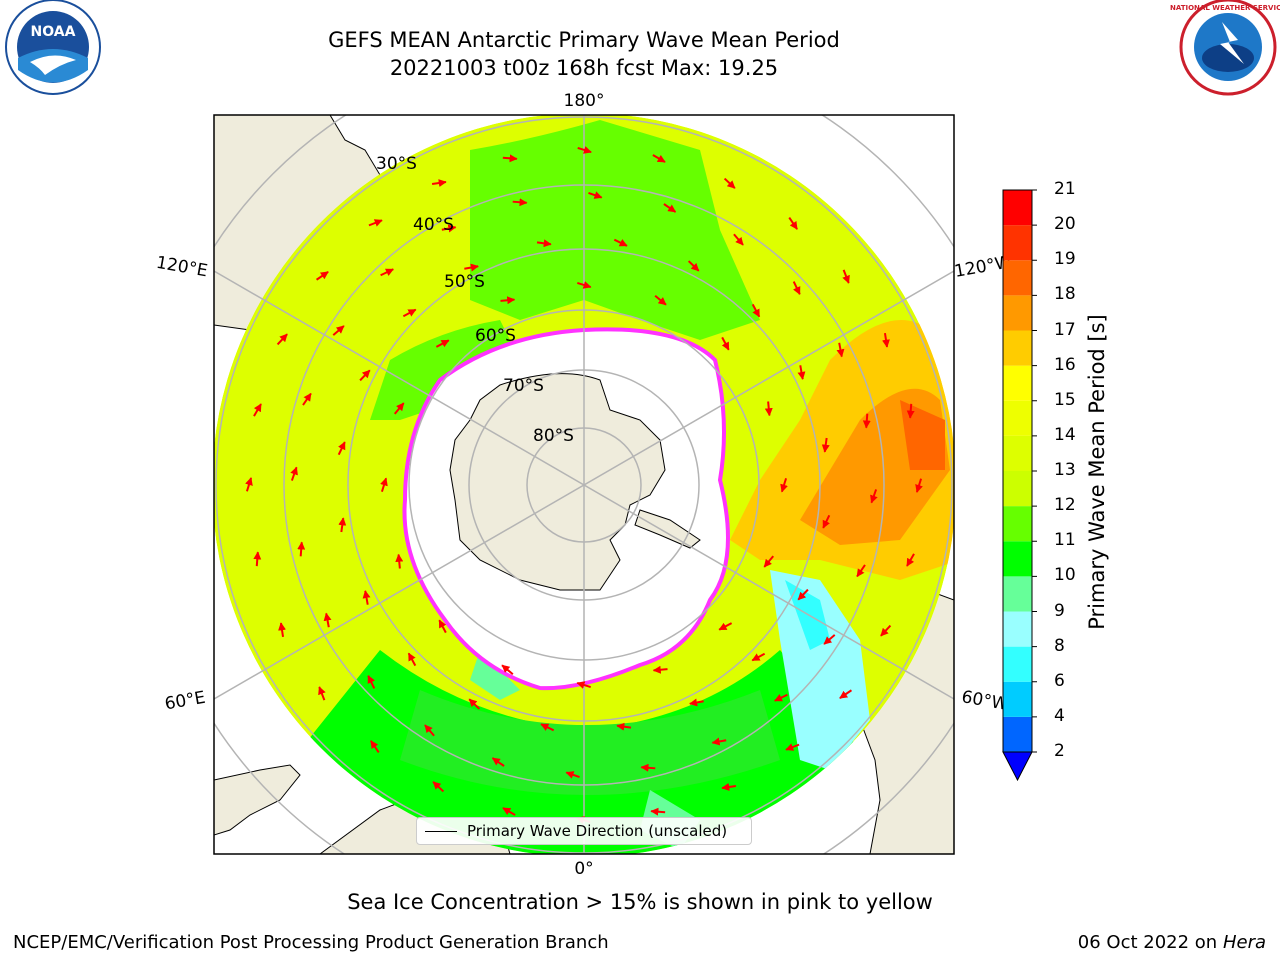 The width and height of the screenshot is (1280, 960). I want to click on nws-logo: NATIONAL WEATHER SERVICE, so click(1225, 48).